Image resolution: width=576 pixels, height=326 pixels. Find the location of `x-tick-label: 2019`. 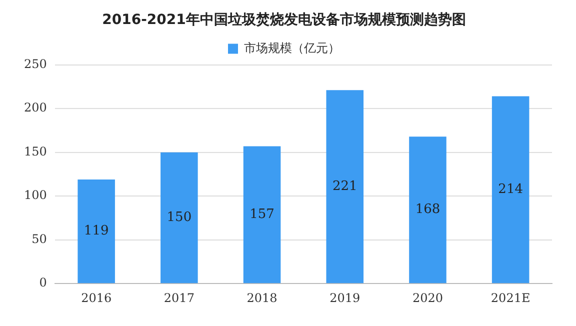

x-tick-label: 2019 is located at coordinates (345, 297).